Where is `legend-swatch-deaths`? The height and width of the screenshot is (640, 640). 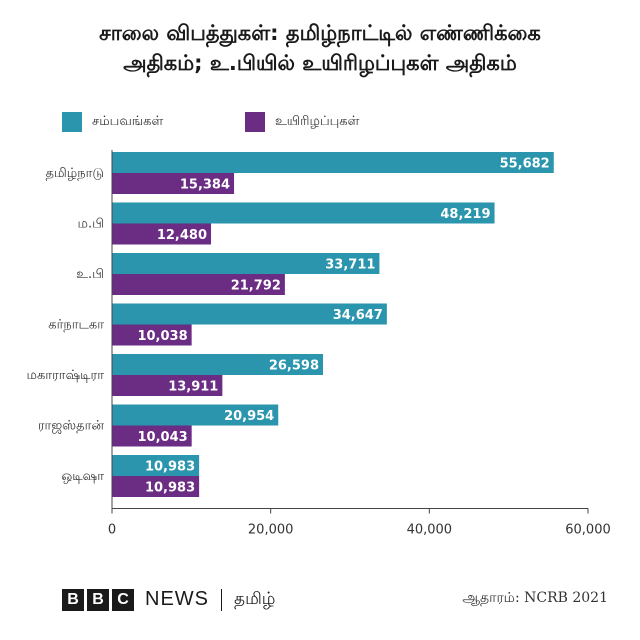
legend-swatch-deaths is located at coordinates (255, 122).